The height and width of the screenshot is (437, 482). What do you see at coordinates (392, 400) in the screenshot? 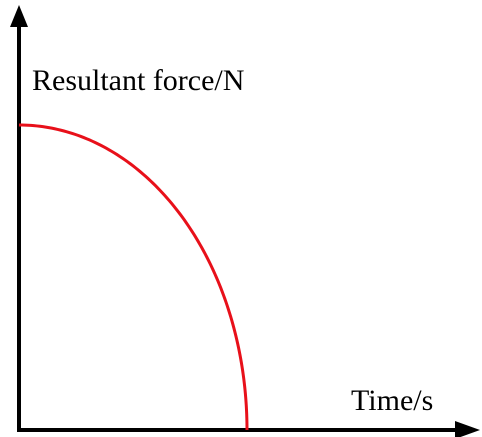
I see `x-axis-label: Time/s` at bounding box center [392, 400].